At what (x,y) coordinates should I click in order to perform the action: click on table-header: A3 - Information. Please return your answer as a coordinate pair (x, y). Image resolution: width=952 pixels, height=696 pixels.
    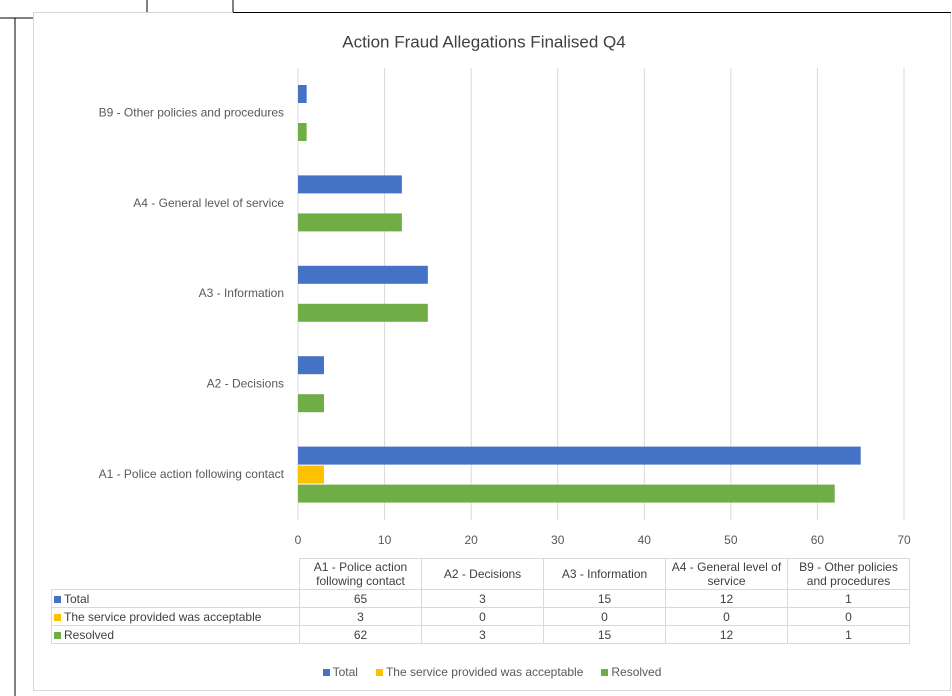
    Looking at the image, I should click on (604, 574).